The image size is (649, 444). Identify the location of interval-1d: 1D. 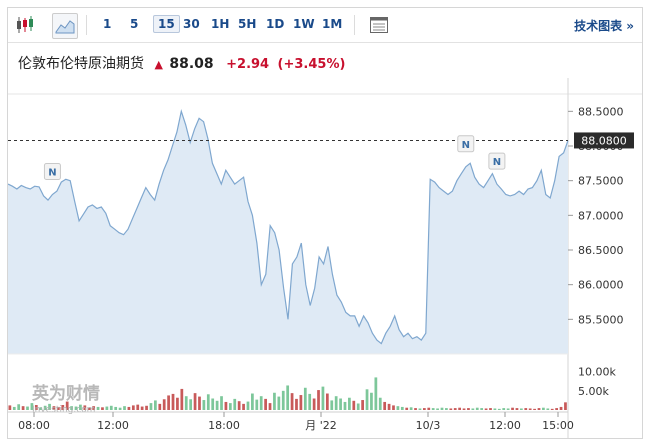
(275, 24).